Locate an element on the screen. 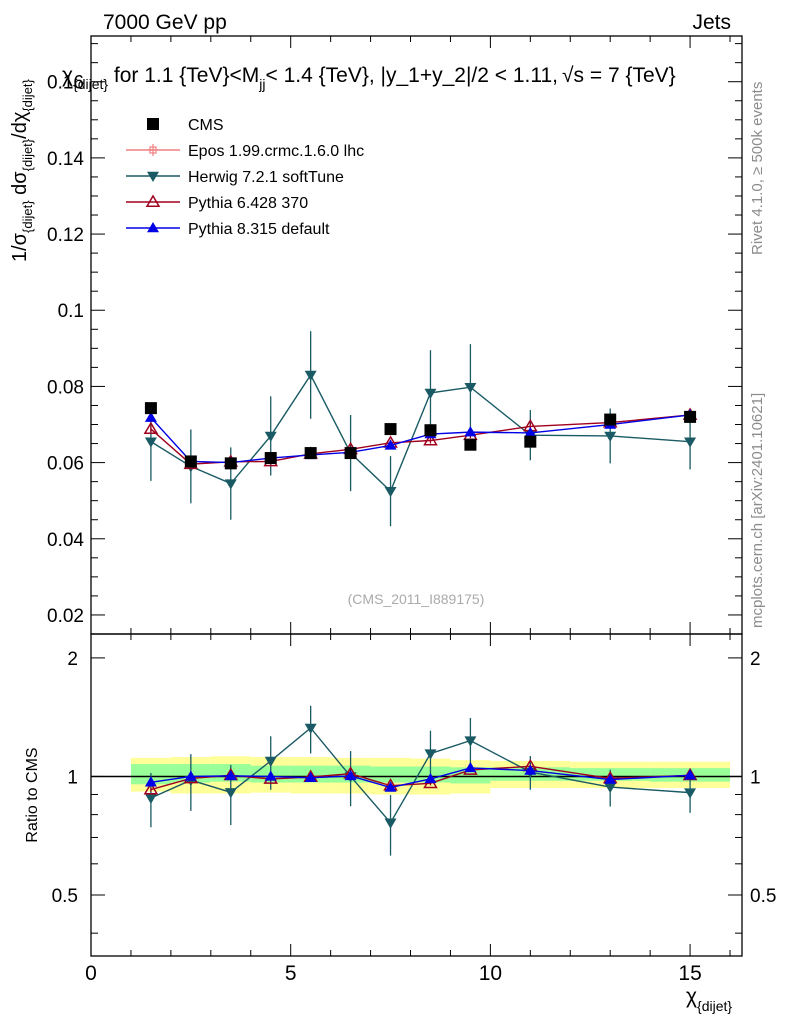  ylabel-p3: /dχ is located at coordinates (20, 125).